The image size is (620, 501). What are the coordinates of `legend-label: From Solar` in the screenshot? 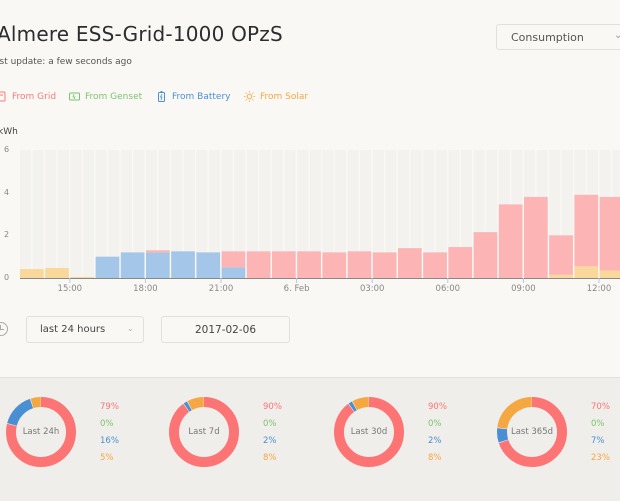 It's located at (284, 96).